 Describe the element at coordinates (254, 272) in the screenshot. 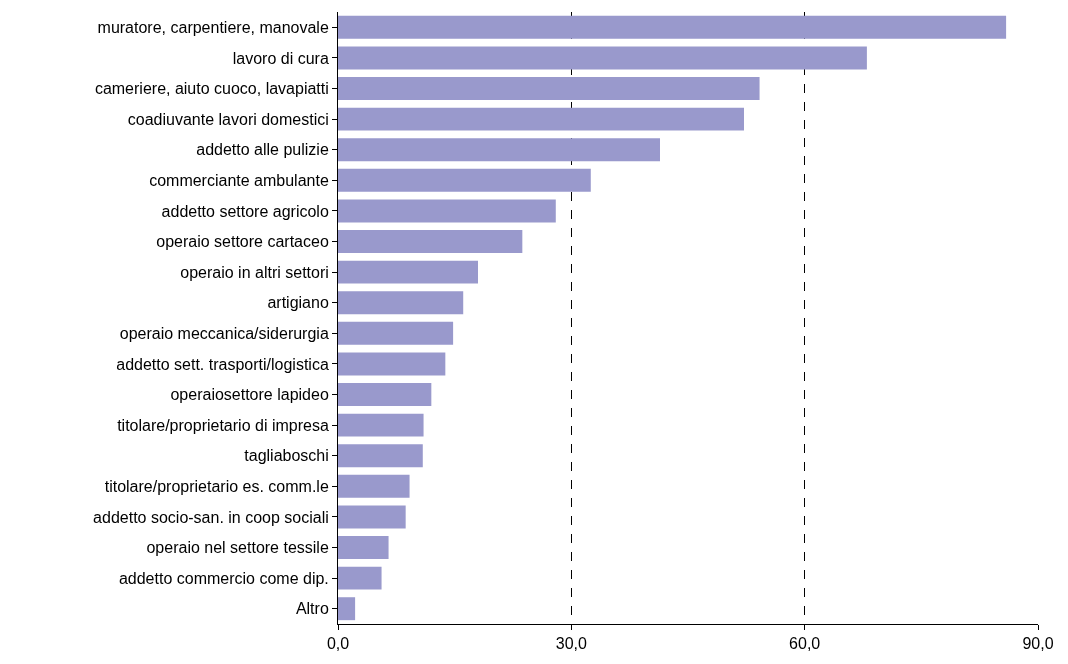

I see `y-tick-label: operaio in altri settori` at that location.